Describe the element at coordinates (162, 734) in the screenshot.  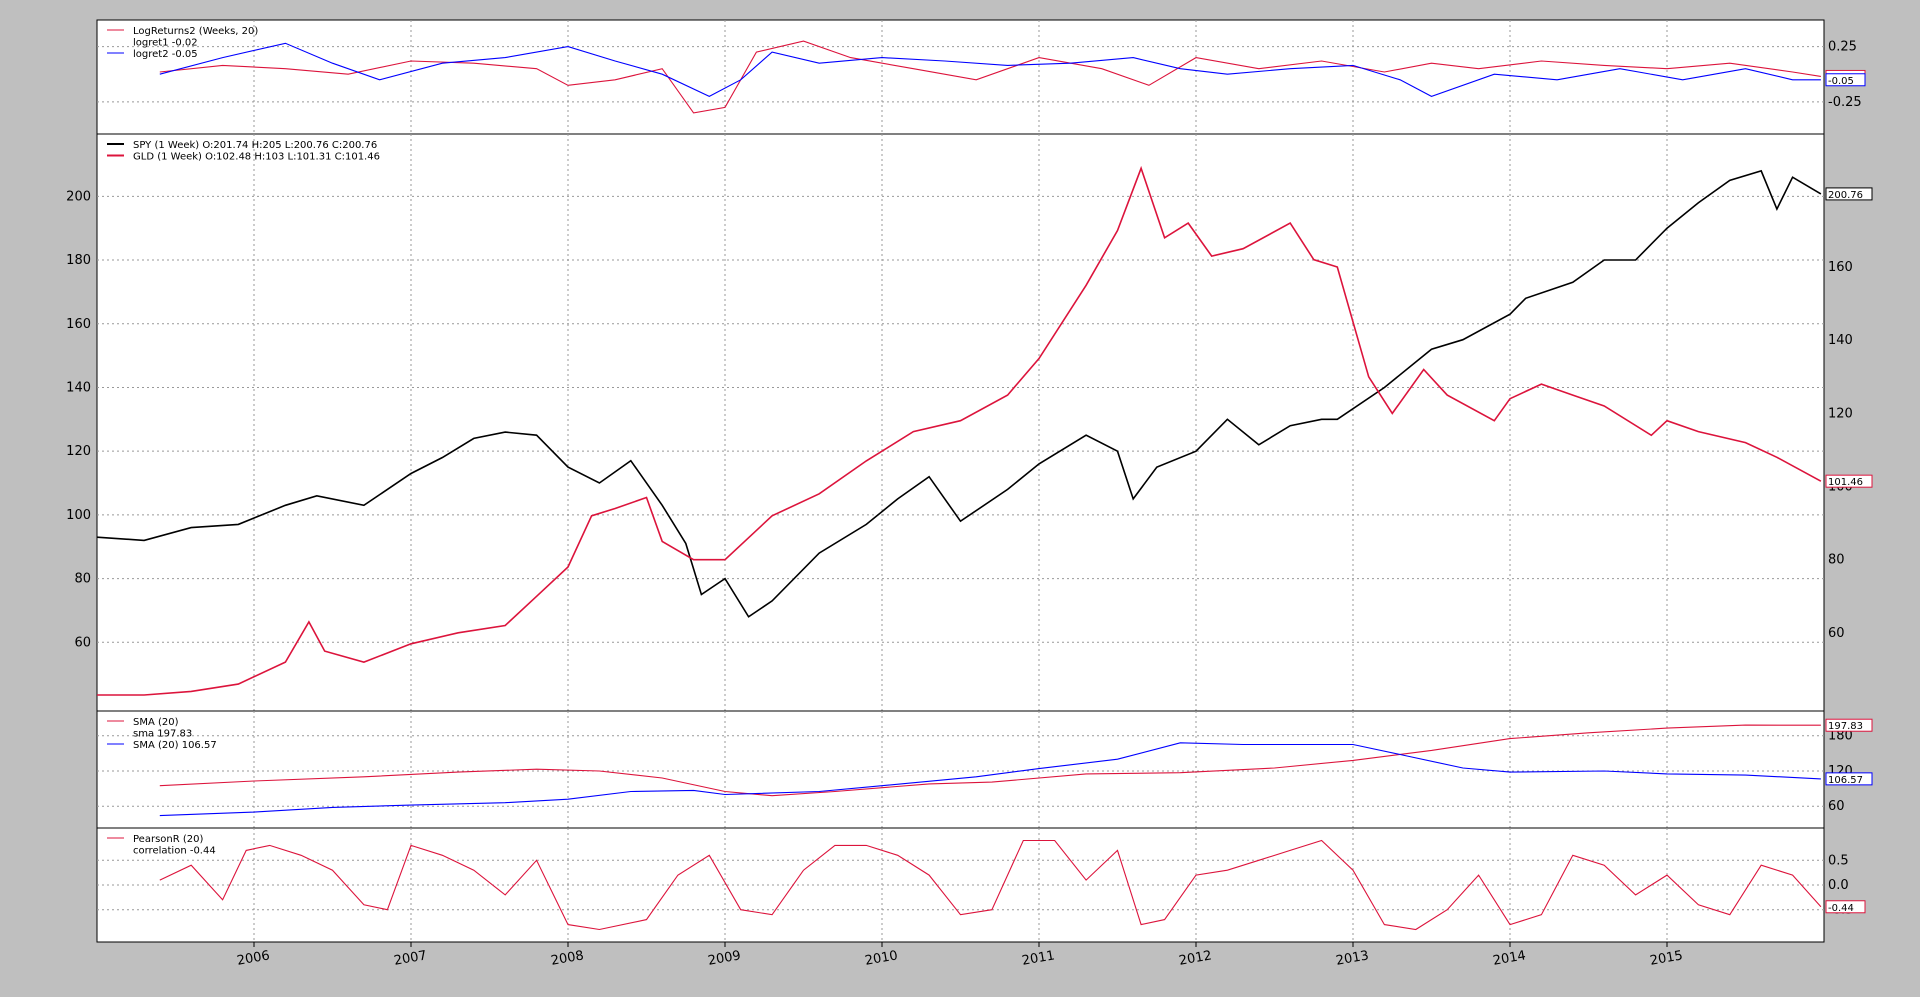
I see `legend-label: sma 197.83` at that location.